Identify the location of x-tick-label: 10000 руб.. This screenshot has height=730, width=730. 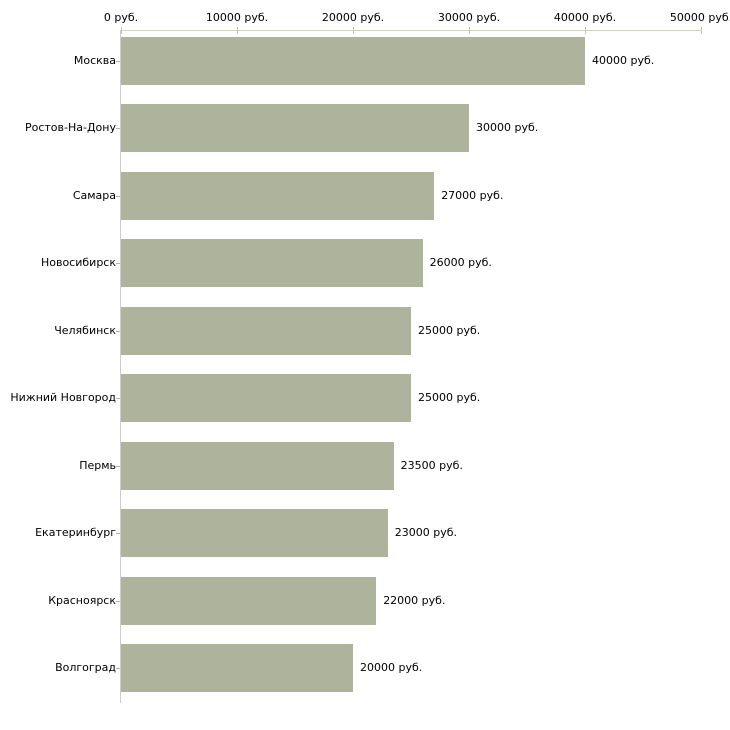
(237, 17).